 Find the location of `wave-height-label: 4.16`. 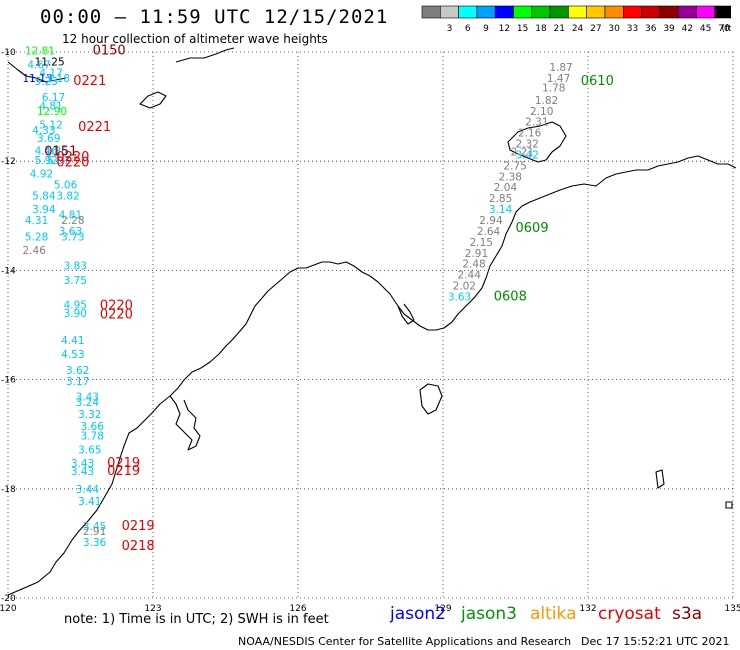

wave-height-label: 4.16 is located at coordinates (47, 152).